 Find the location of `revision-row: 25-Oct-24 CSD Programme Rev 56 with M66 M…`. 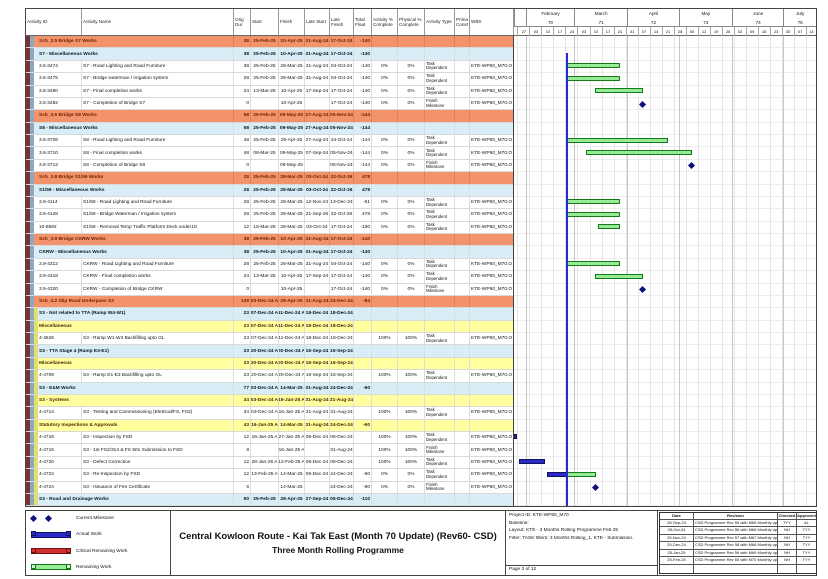

revision-row: 25-Oct-24 CSD Programme Rev 56 with M66 M… is located at coordinates (738, 531).